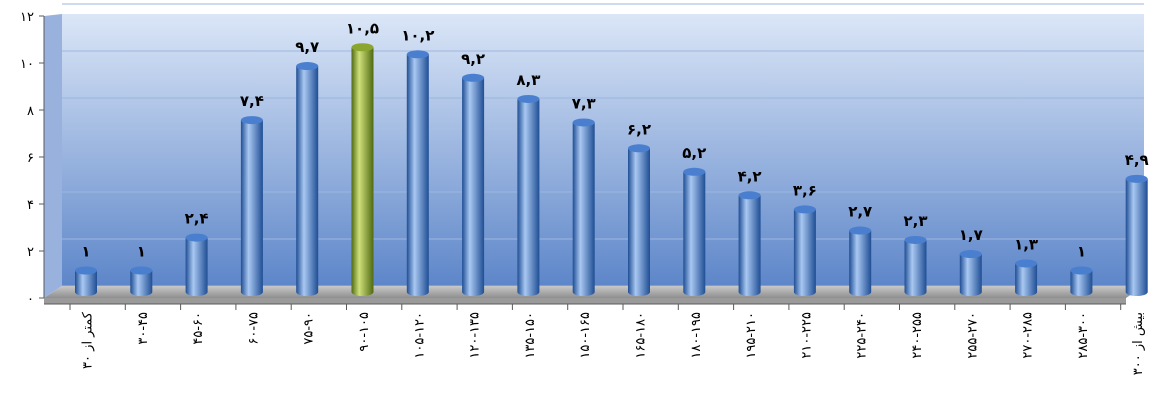 The image size is (1160, 414). I want to click on category-label: ۲۸۵-۳۰۰, so click(1083, 335).